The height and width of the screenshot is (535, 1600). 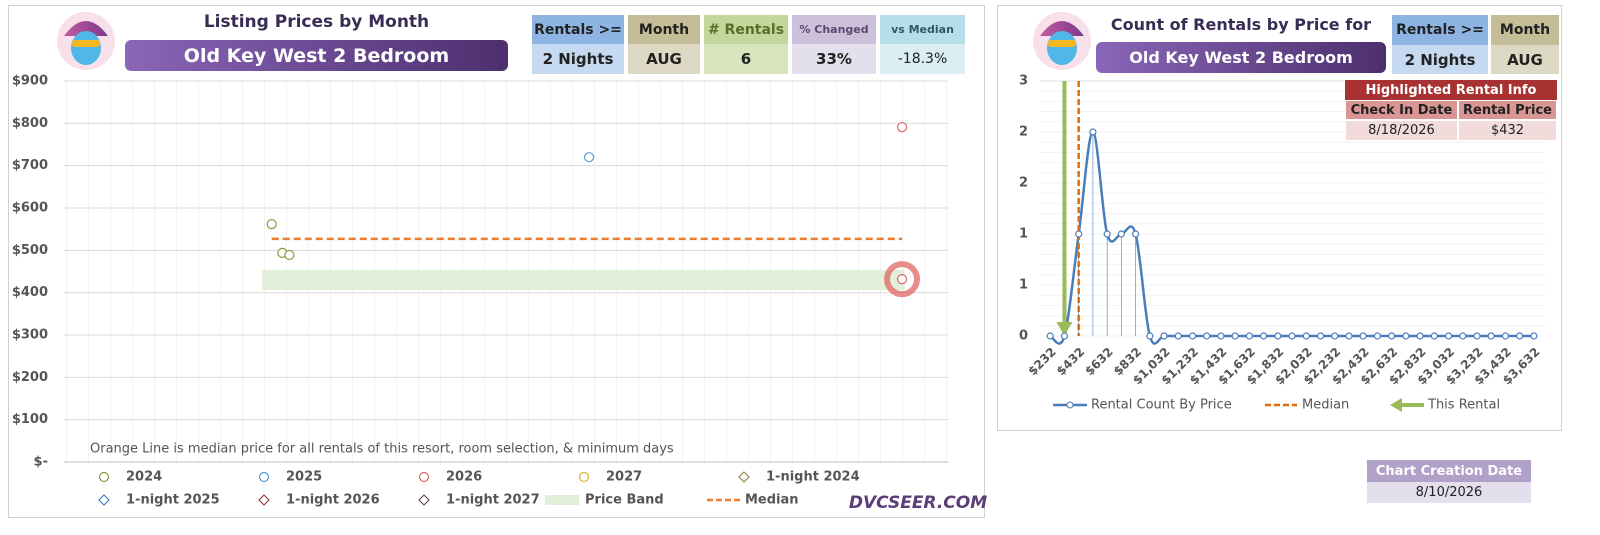 What do you see at coordinates (1064, 208) in the screenshot?
I see `this-rental-arrow` at bounding box center [1064, 208].